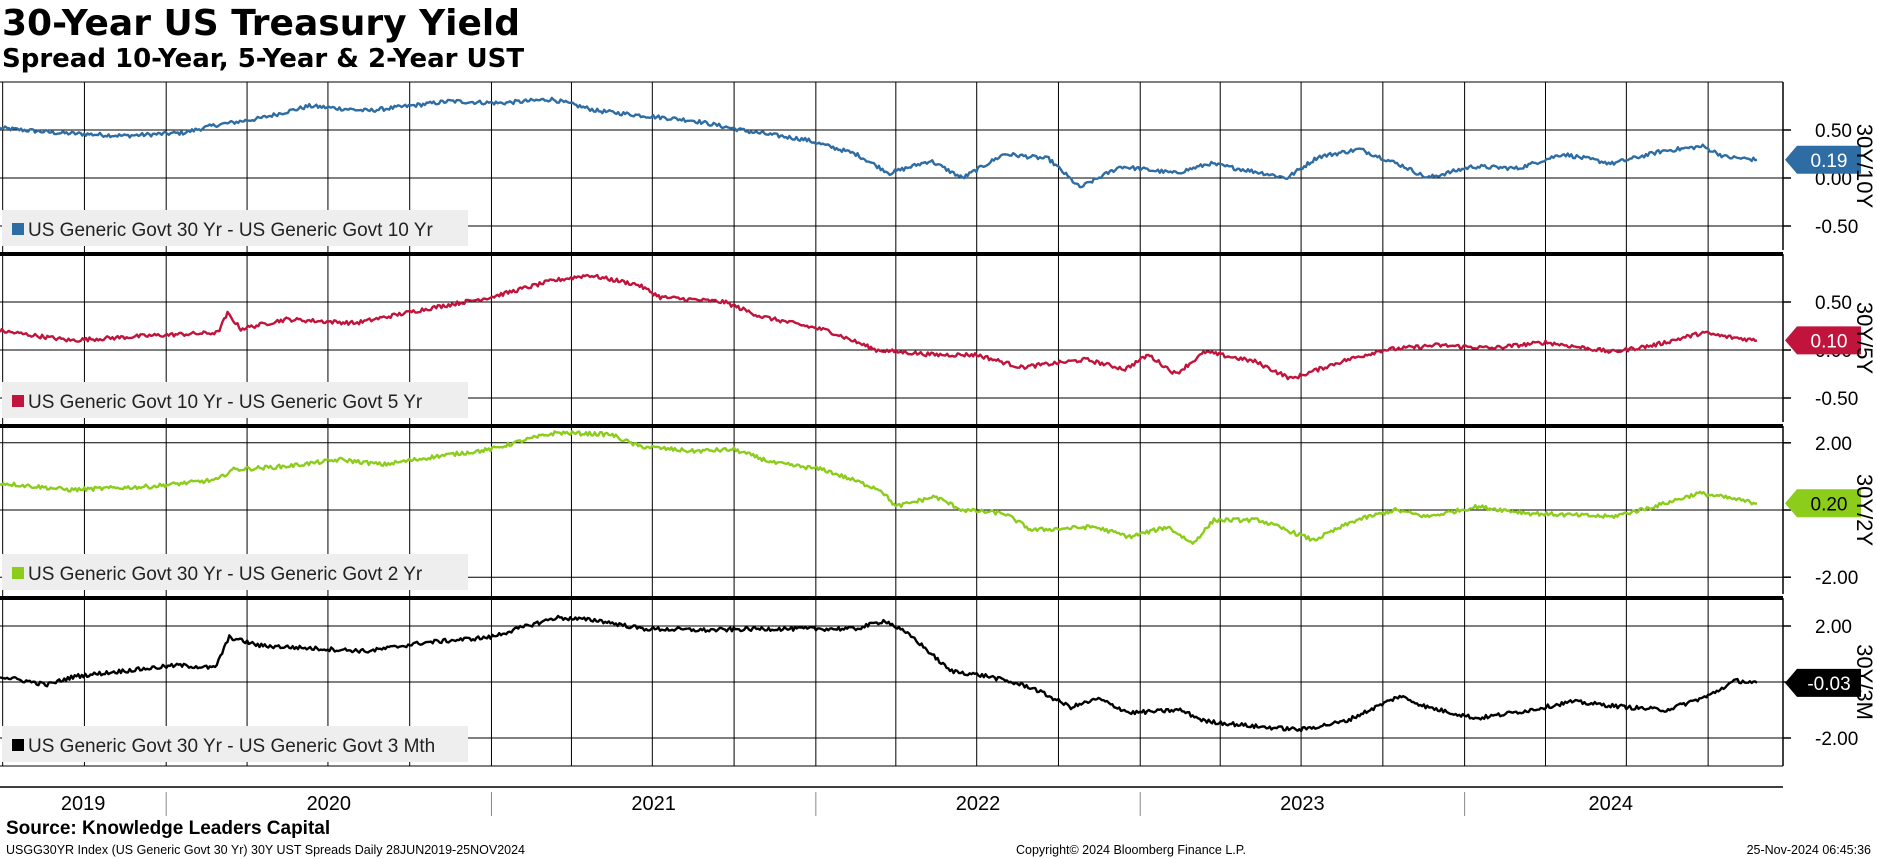  I want to click on x-tick-label: 2019, so click(83, 804).